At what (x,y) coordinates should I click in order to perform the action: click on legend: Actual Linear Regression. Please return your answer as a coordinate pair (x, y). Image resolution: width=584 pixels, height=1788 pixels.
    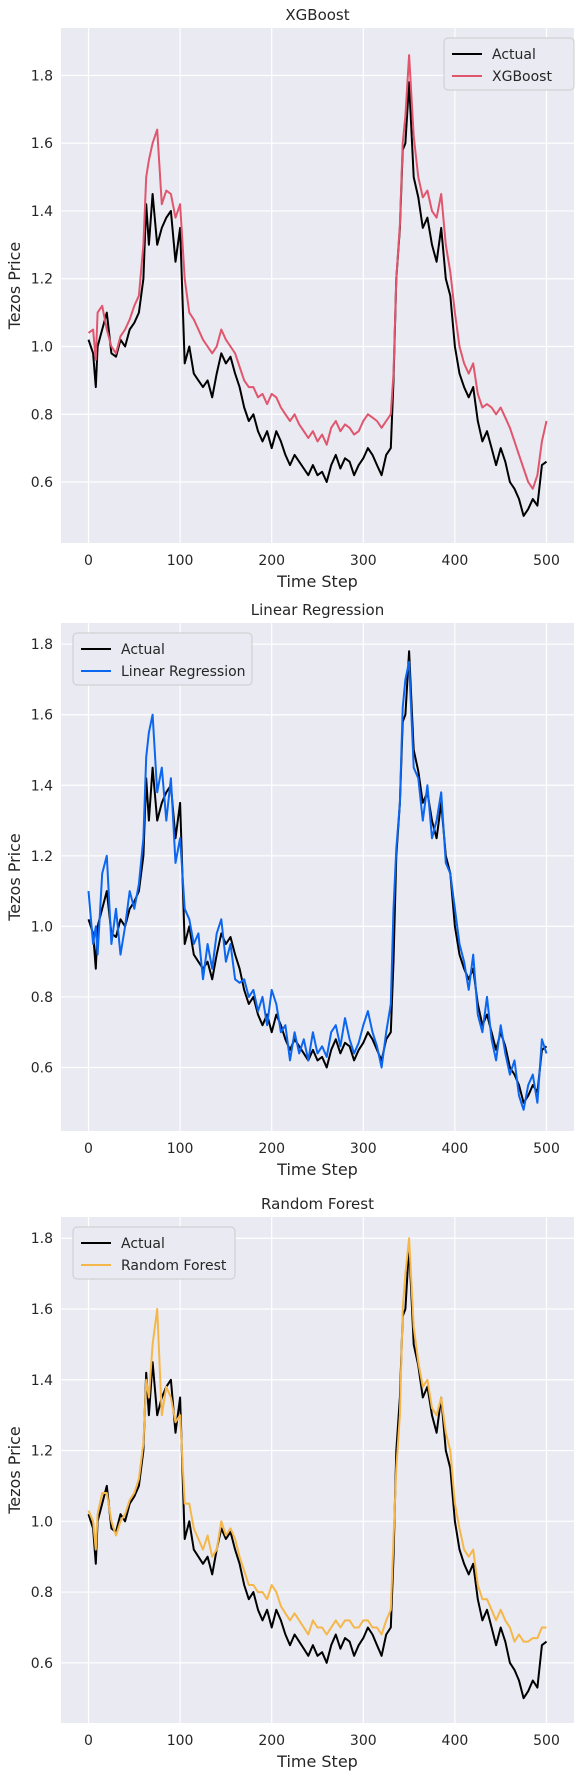
    Looking at the image, I should click on (162, 659).